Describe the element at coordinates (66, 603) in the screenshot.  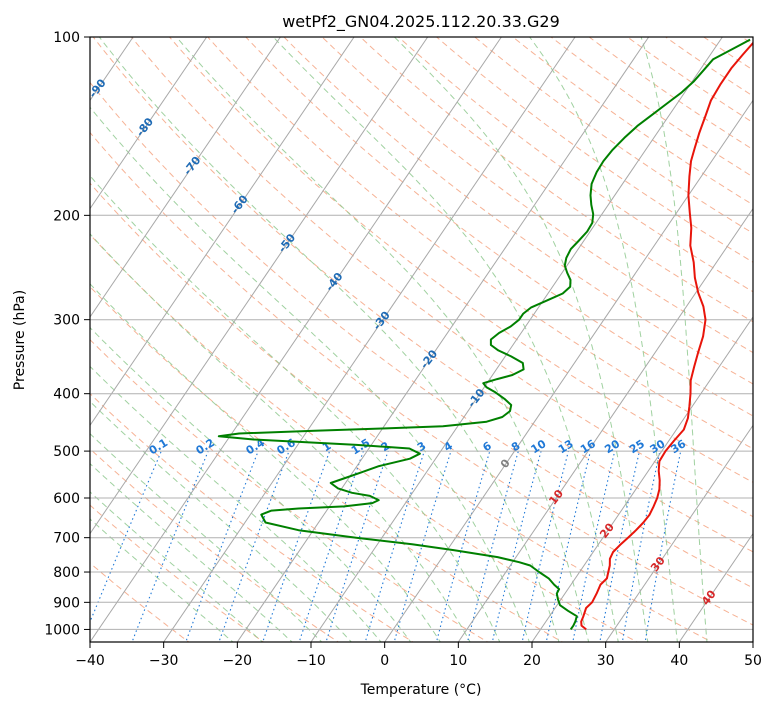
I see `y-tick-label: 900` at that location.